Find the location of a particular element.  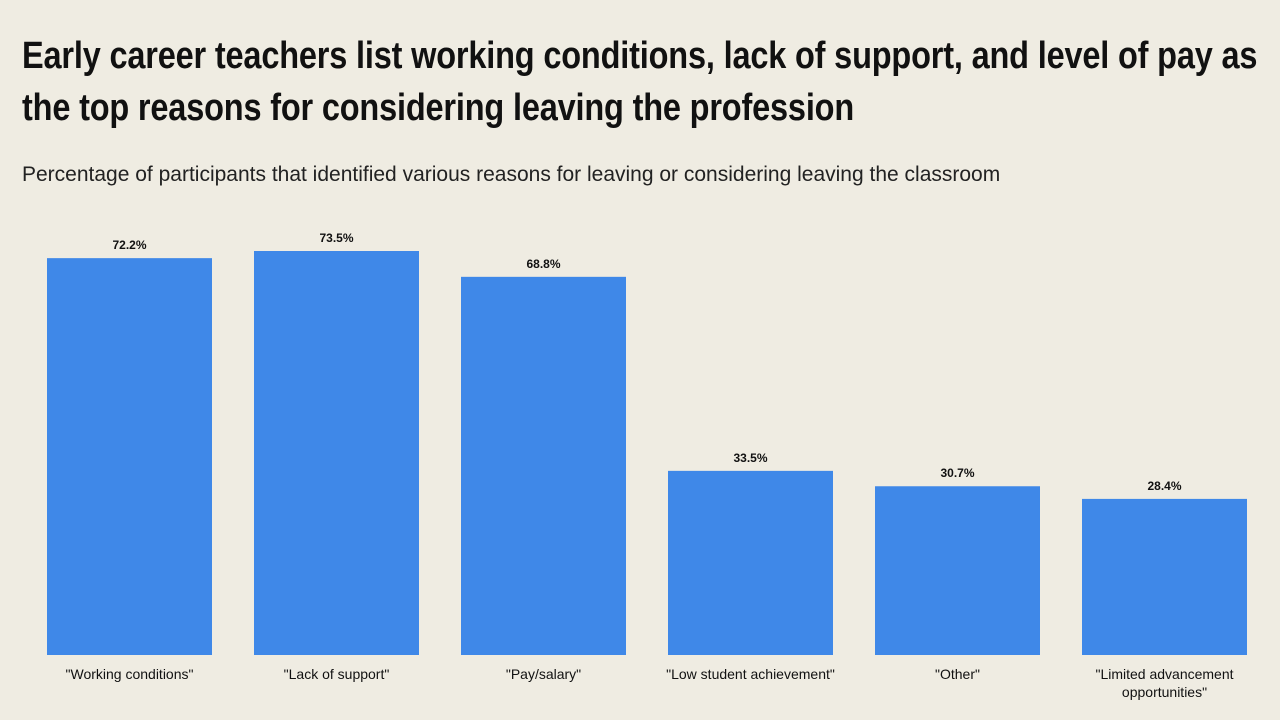

x-tick-label: "Working conditions" is located at coordinates (129, 674).